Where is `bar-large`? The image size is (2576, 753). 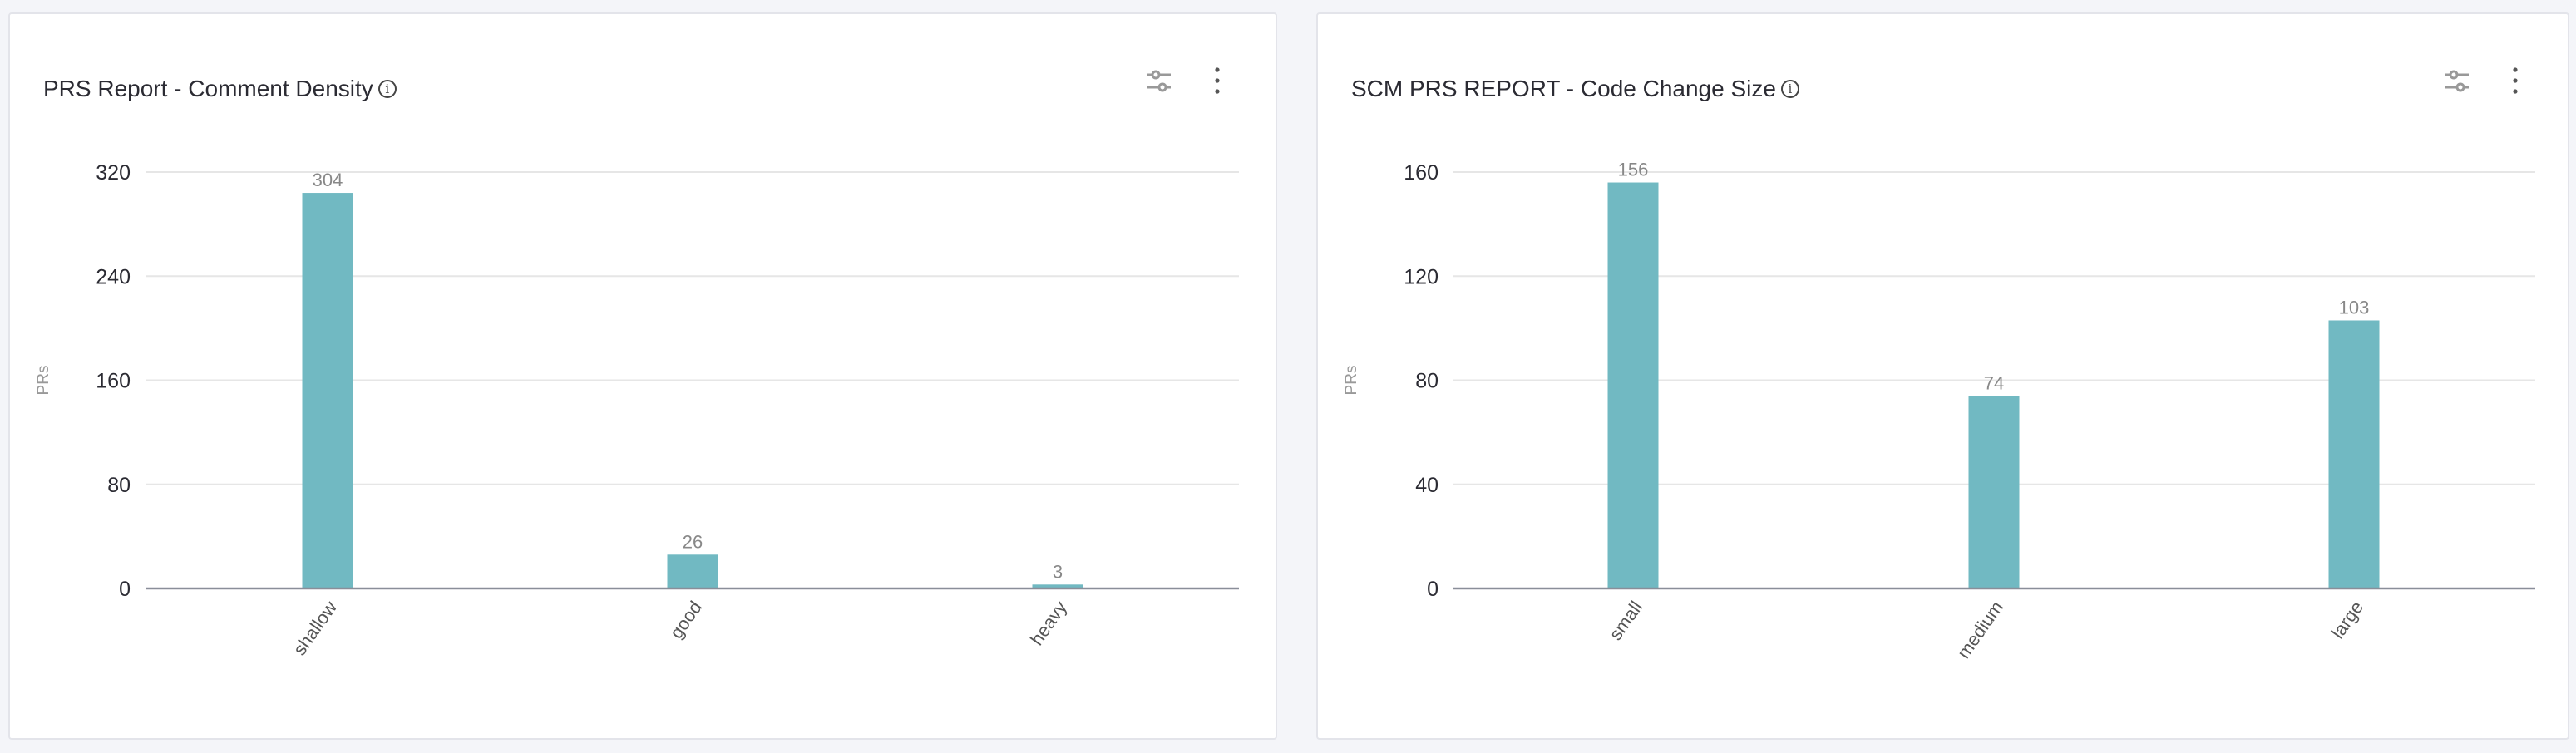
bar-large is located at coordinates (2354, 454).